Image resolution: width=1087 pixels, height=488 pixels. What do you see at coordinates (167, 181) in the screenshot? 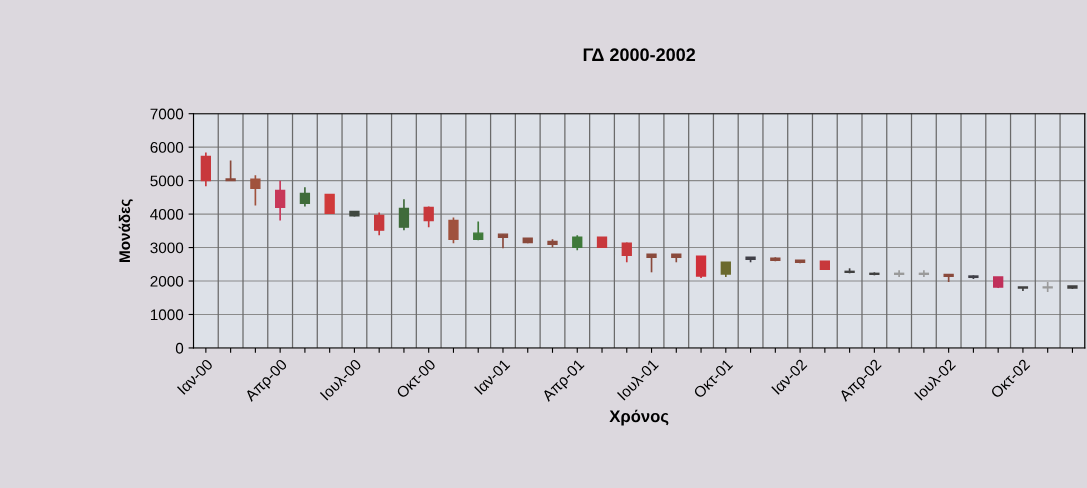
I see `y-tick-label: 5000` at bounding box center [167, 181].